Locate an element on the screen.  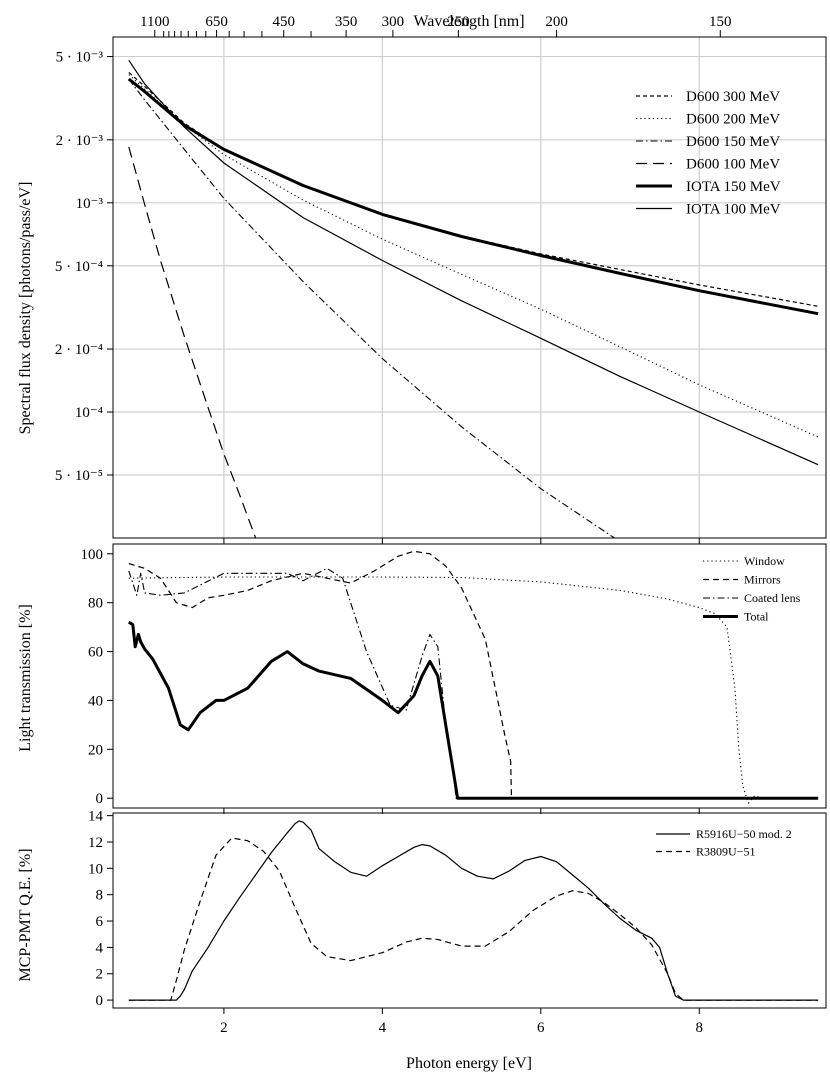
qe-legend-label: R5916U−50 mod. 2 is located at coordinates (744, 834).